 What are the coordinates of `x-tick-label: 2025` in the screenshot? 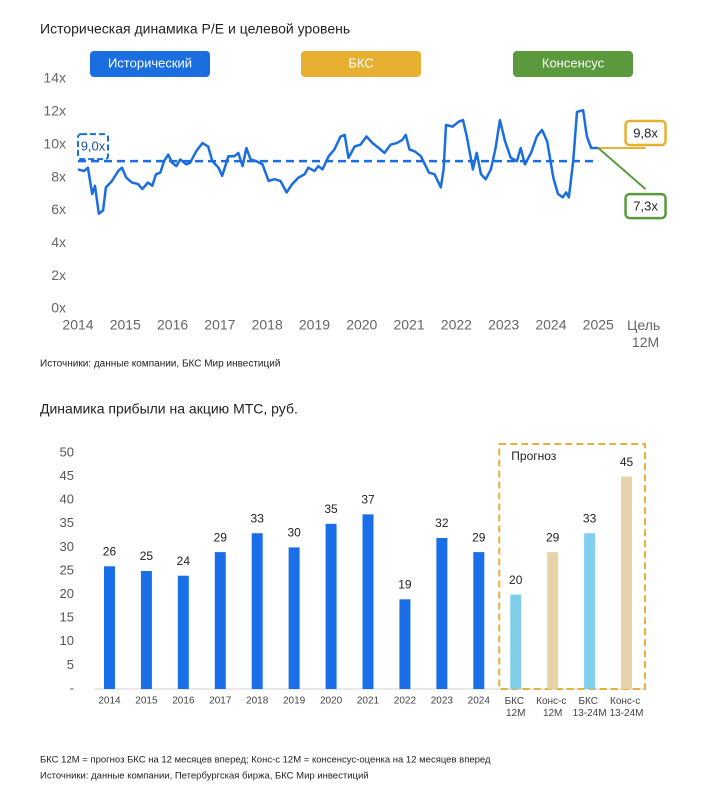 It's located at (598, 325).